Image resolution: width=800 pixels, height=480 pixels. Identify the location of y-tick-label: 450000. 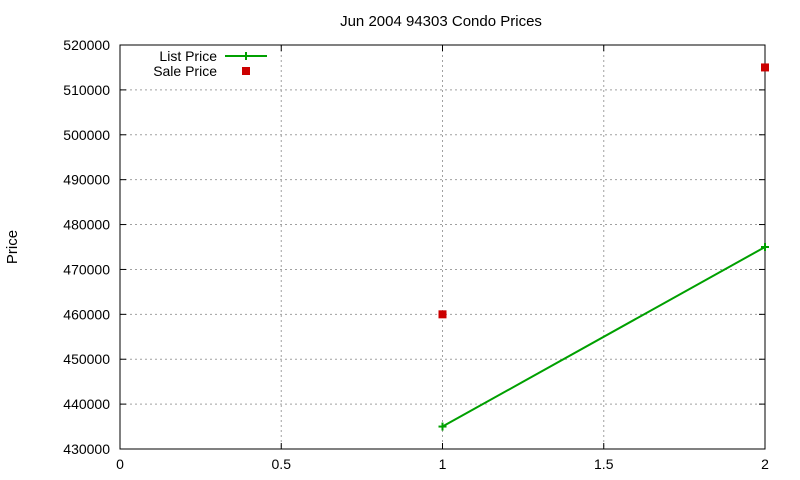
(86, 359).